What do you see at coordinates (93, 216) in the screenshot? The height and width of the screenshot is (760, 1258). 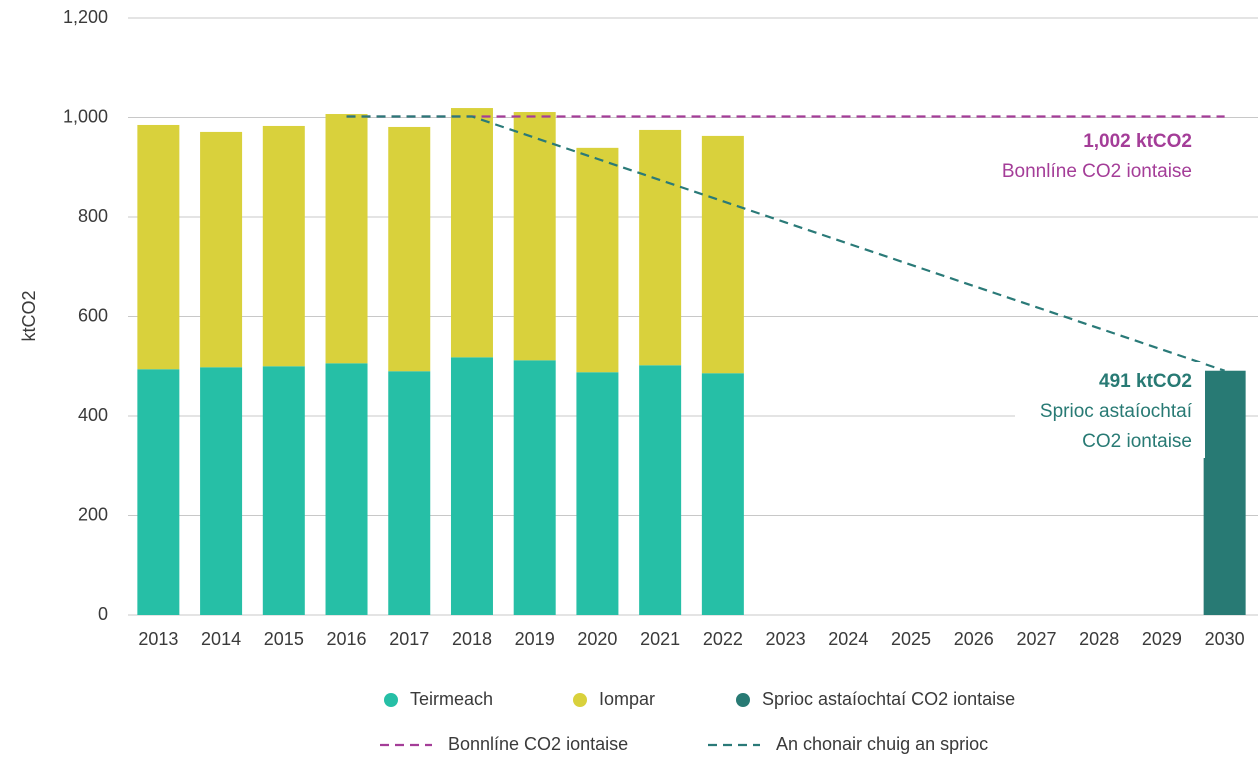 I see `y-tick-label: 800` at bounding box center [93, 216].